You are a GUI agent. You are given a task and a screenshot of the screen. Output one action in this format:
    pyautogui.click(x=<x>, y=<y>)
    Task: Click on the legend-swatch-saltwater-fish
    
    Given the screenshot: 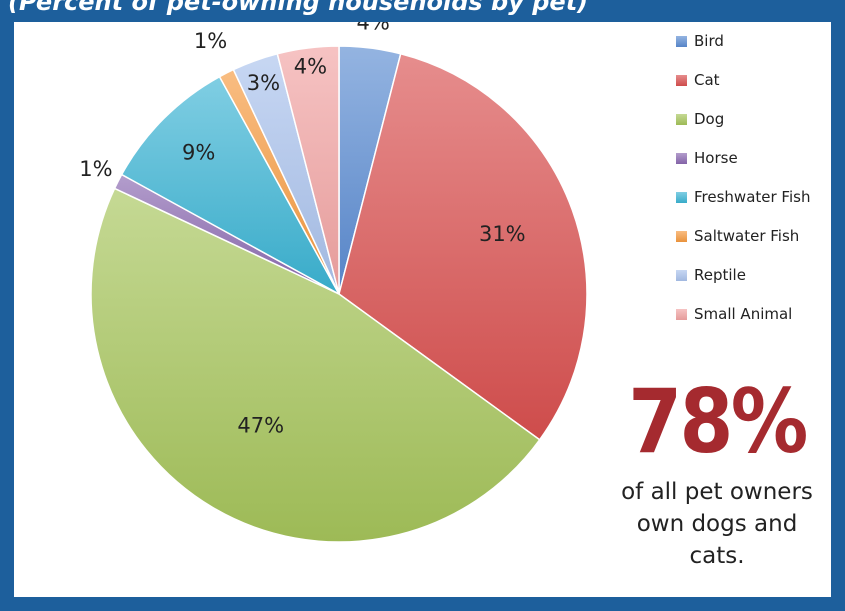 What is the action you would take?
    pyautogui.click(x=681, y=236)
    